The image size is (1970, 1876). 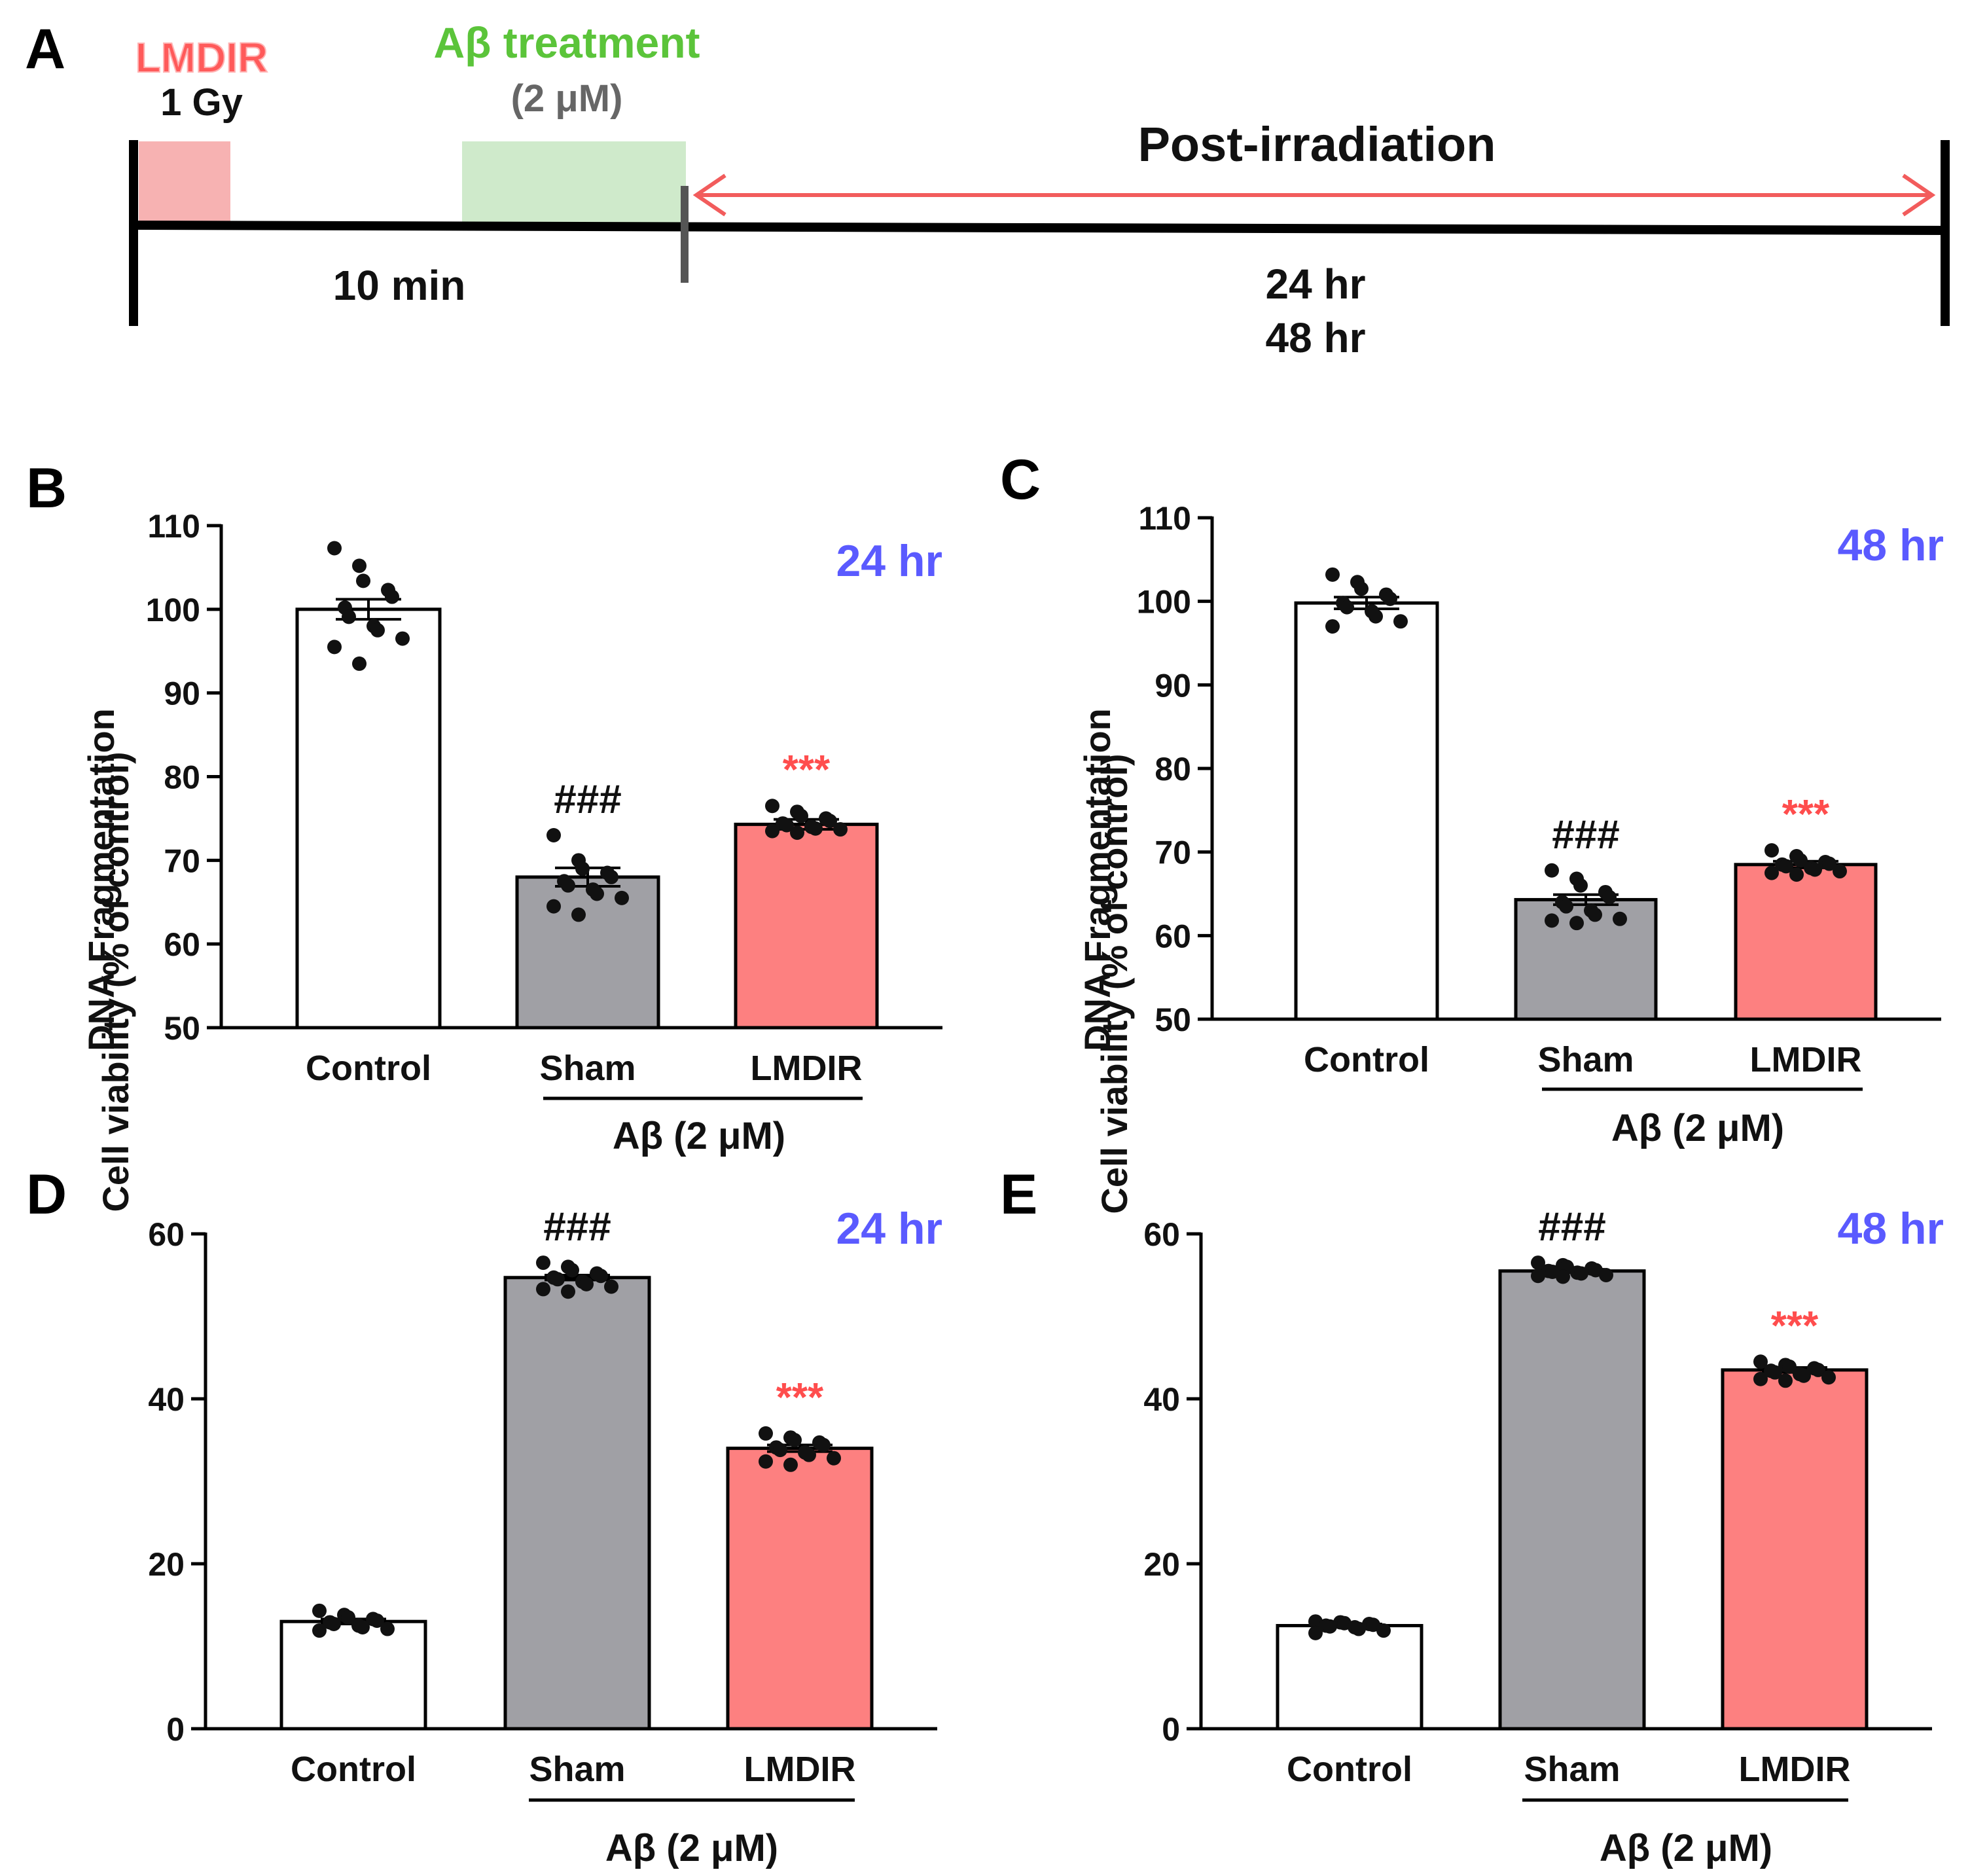 What do you see at coordinates (184, 182) in the screenshot?
I see `lmdir-block` at bounding box center [184, 182].